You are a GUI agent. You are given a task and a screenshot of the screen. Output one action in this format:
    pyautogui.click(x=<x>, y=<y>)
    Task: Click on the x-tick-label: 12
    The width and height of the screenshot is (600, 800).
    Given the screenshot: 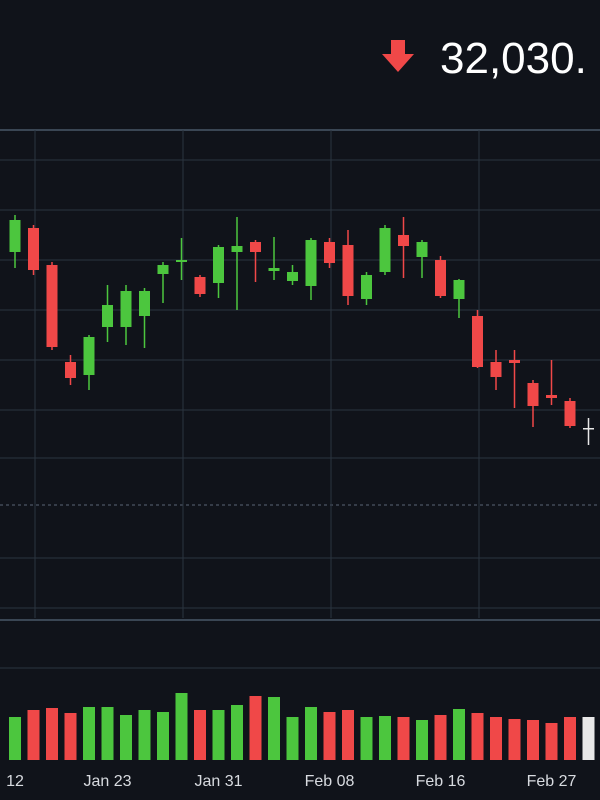 What is the action you would take?
    pyautogui.click(x=15, y=781)
    